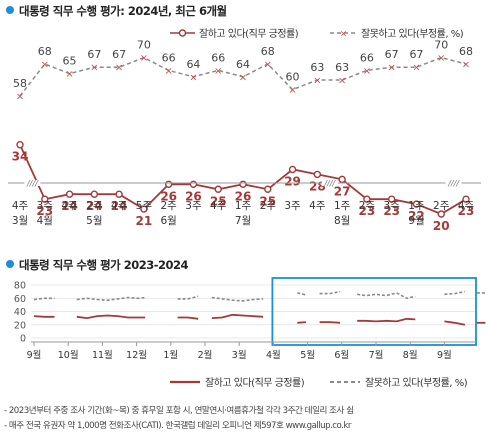  What do you see at coordinates (20, 83) in the screenshot?
I see `negative-data-label: 58` at bounding box center [20, 83].